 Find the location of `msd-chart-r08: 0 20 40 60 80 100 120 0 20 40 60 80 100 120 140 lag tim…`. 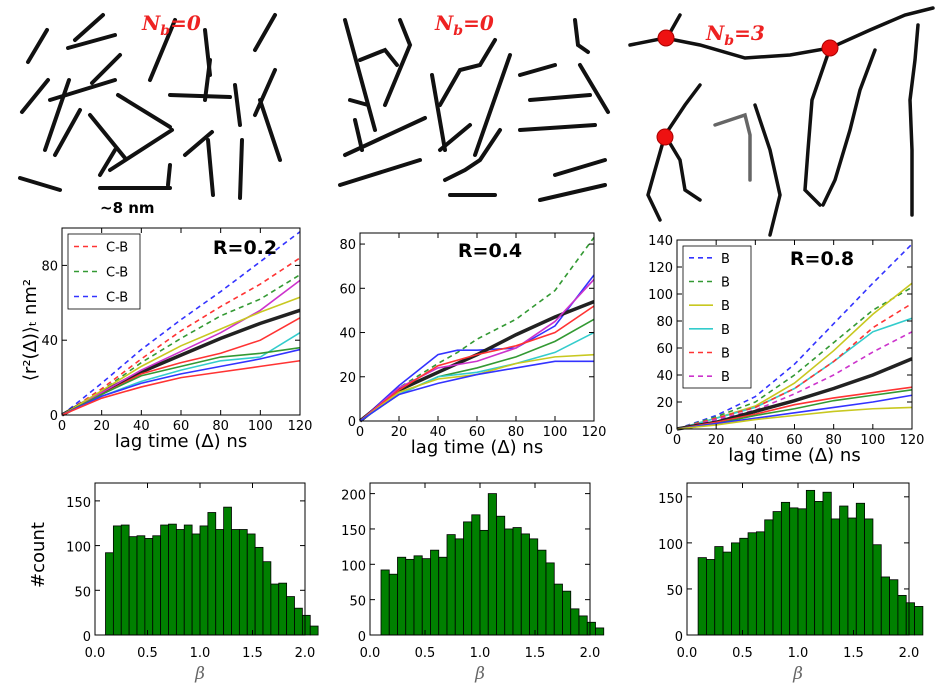

msd-chart-r08: 0 20 40 60 80 100 120 0 20 40 60 80 100 120 140 lag tim… is located at coordinates (786, 350).